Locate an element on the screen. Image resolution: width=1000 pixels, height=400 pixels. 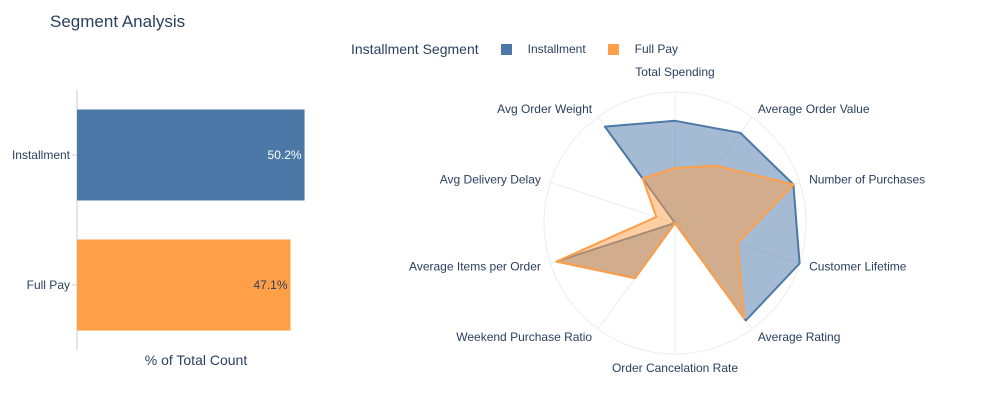
bar-data-label-full-pay: 47.1% is located at coordinates (270, 285).